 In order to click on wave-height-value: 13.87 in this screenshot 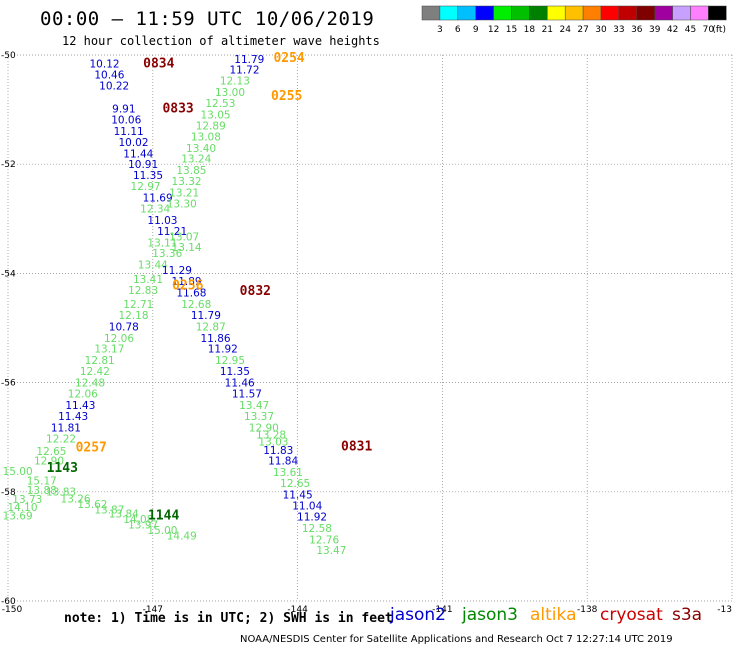, I will do `click(109, 510)`.